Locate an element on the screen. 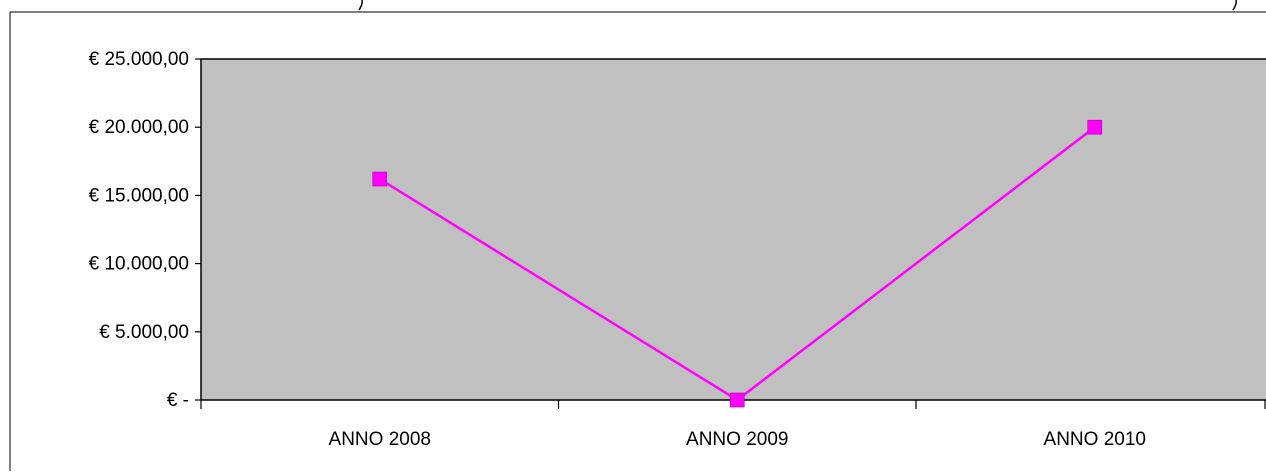 The width and height of the screenshot is (1266, 476). y-tick-label: € 20.000,00 is located at coordinates (139, 127).